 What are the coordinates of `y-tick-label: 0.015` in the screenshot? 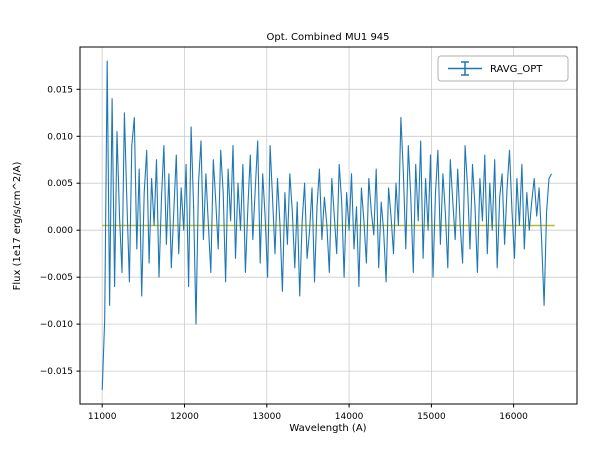 It's located at (60, 90).